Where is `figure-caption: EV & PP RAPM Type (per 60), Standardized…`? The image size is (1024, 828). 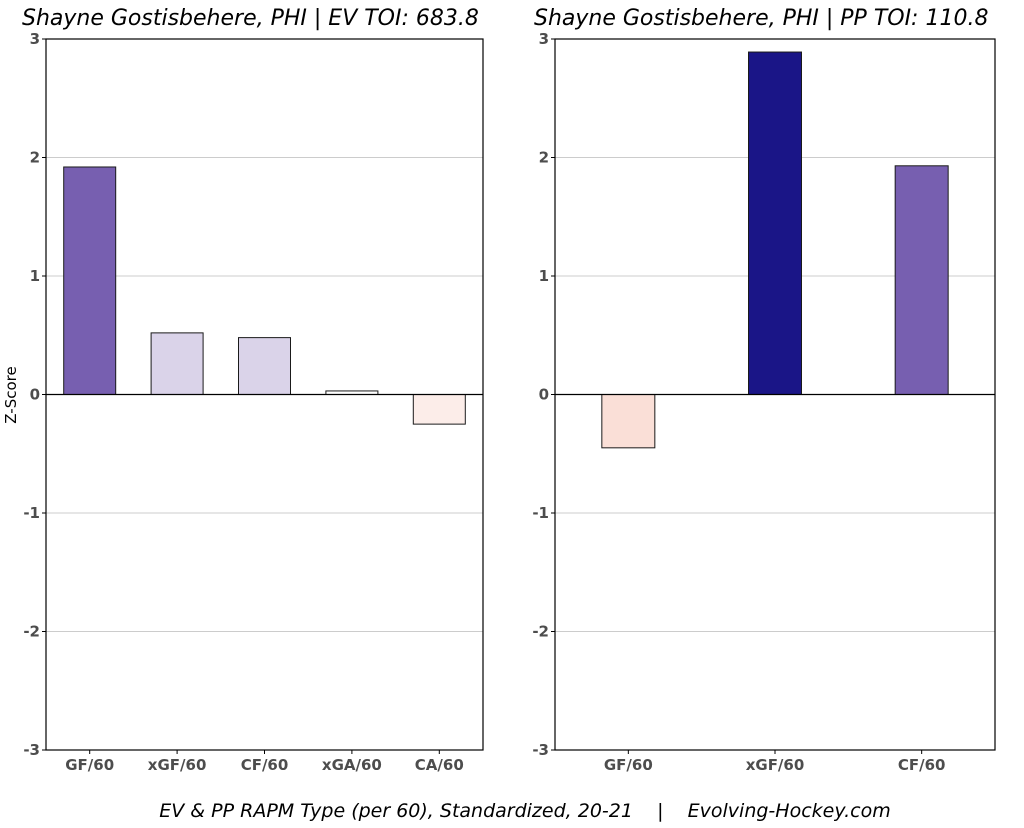
figure-caption: EV & PP RAPM Type (per 60), Standardized… is located at coordinates (524, 811).